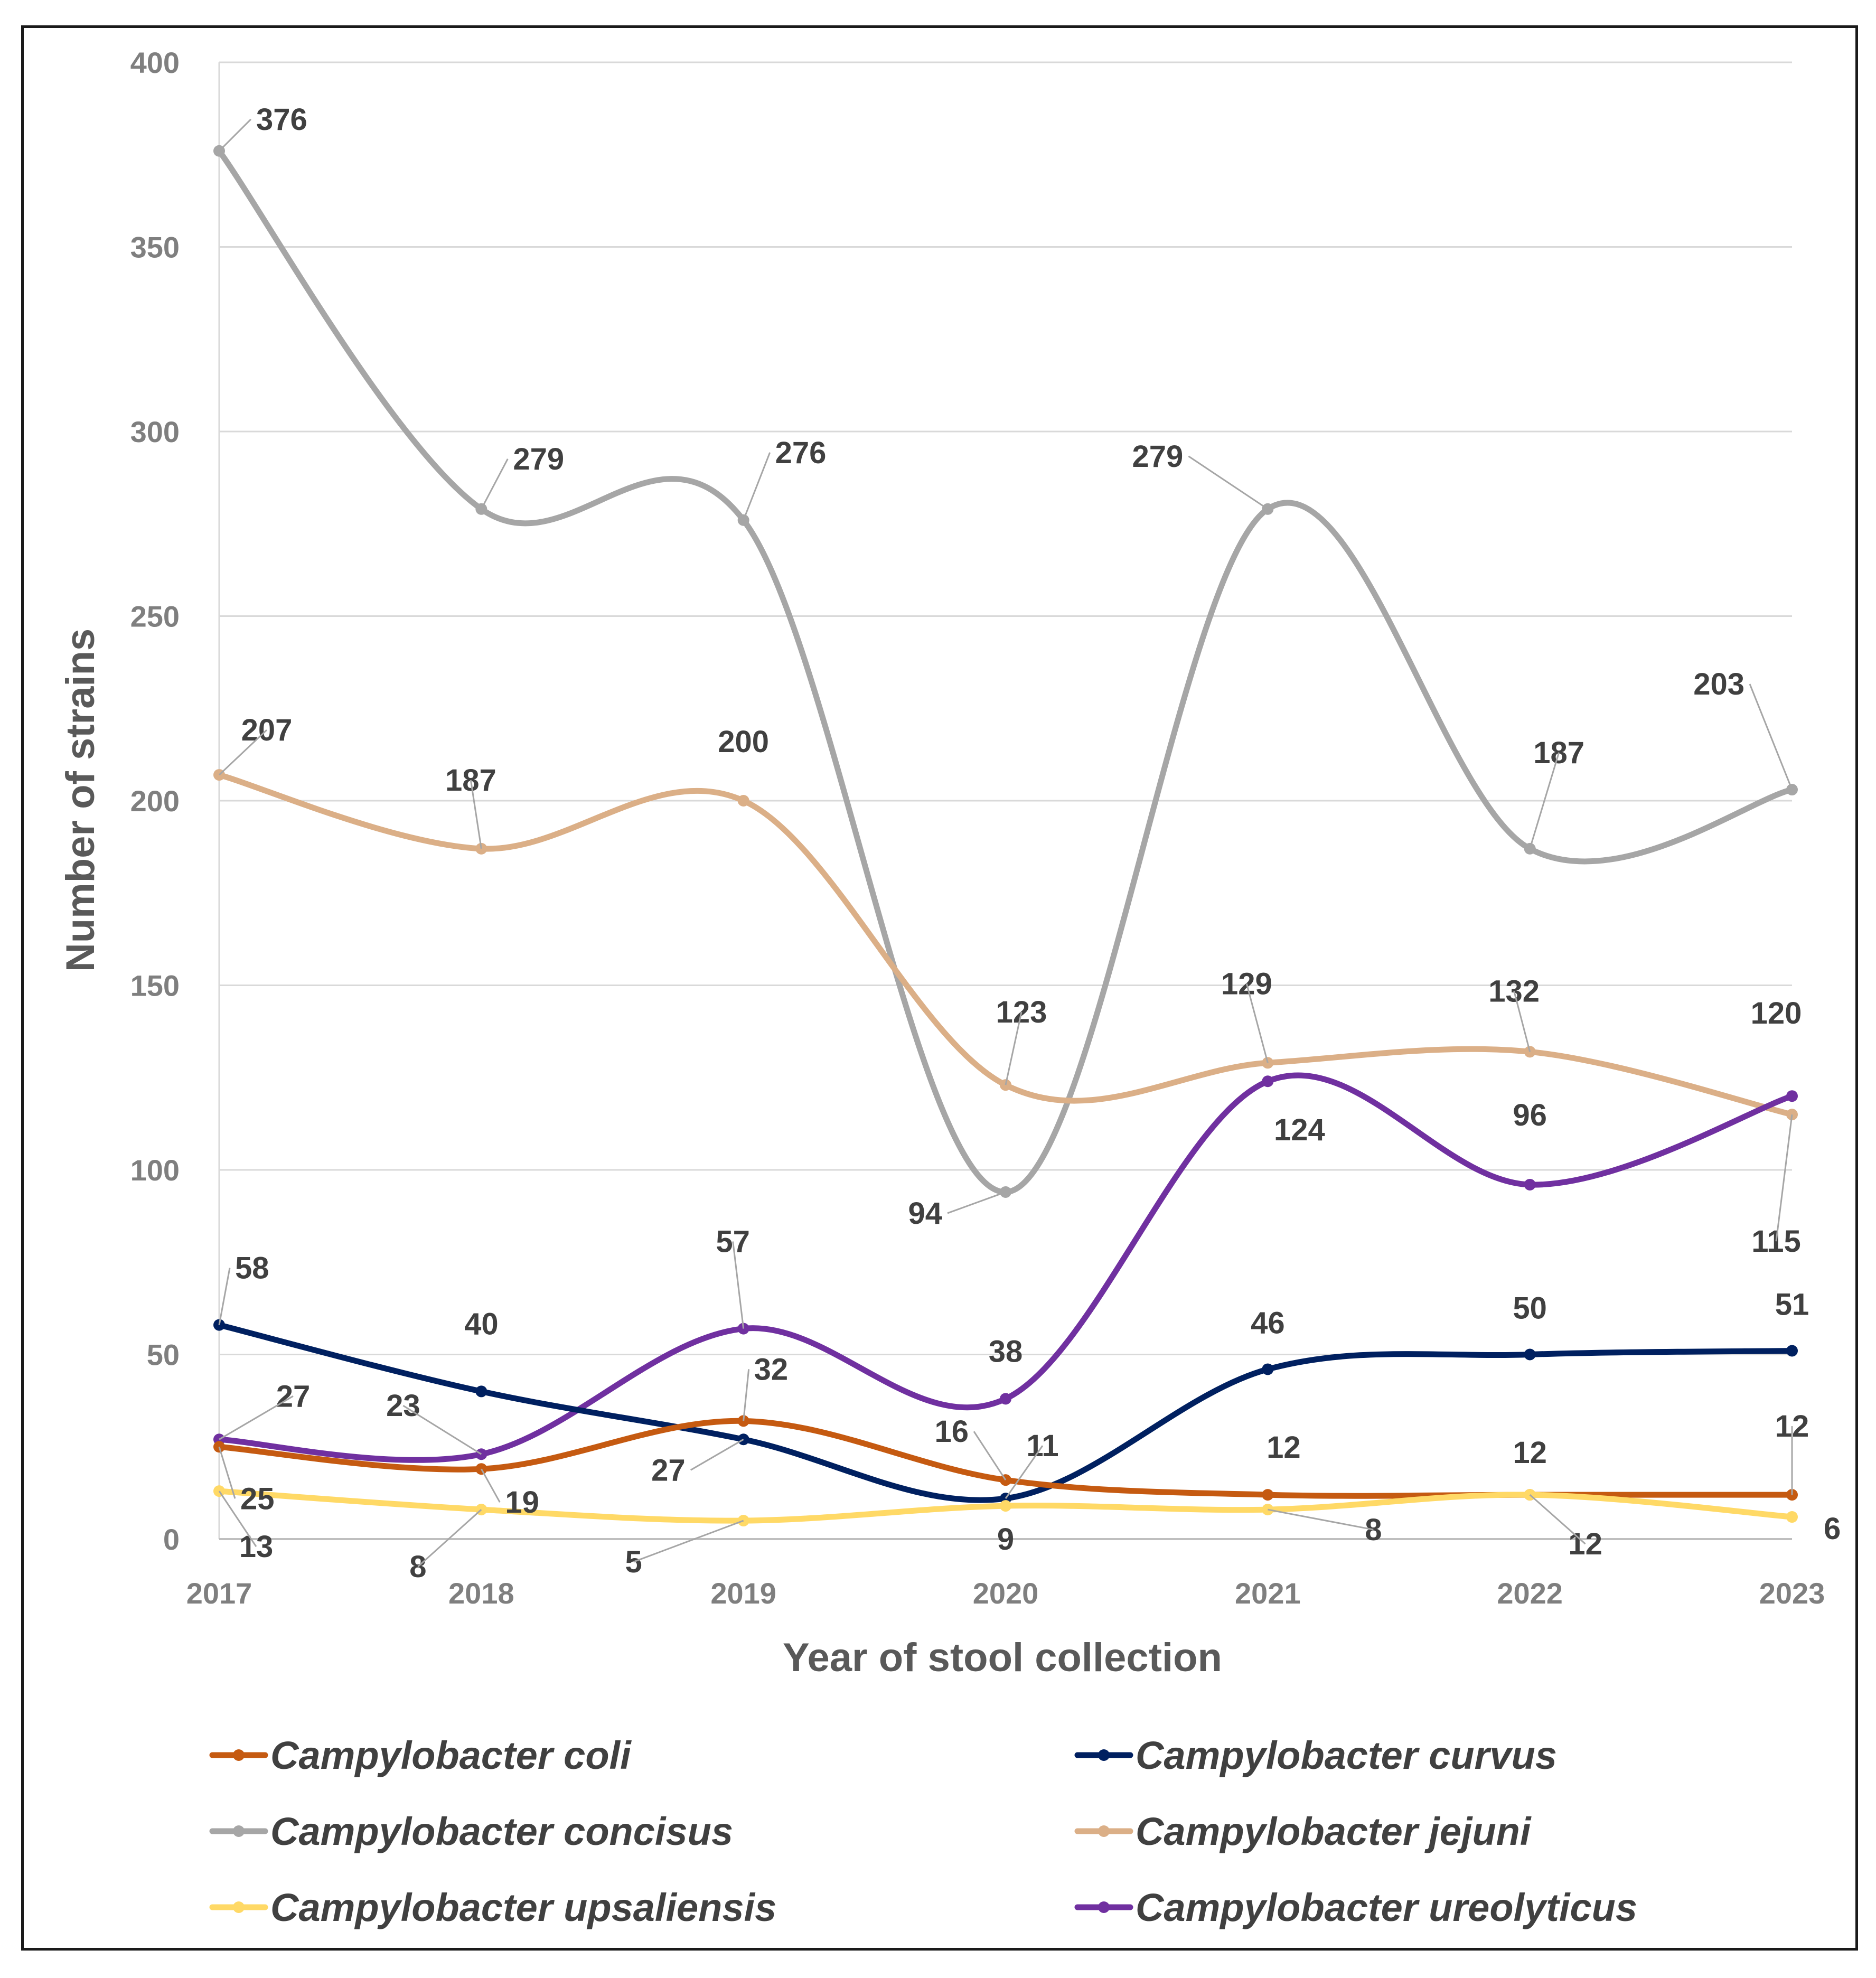 The height and width of the screenshot is (1978, 1876). Describe the element at coordinates (163, 1355) in the screenshot. I see `y-tick-label: 50` at that location.